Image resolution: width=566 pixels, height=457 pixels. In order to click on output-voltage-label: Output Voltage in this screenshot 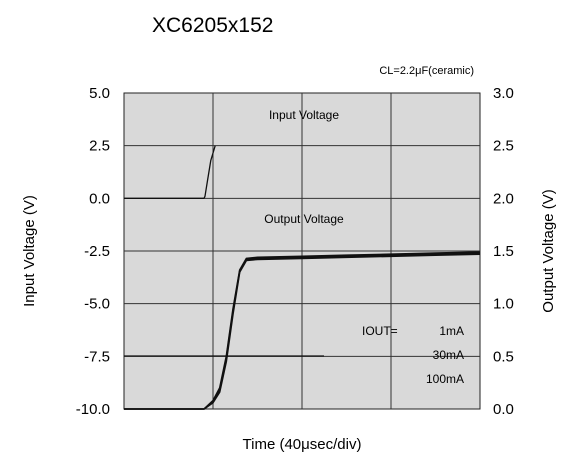, I will do `click(304, 219)`.